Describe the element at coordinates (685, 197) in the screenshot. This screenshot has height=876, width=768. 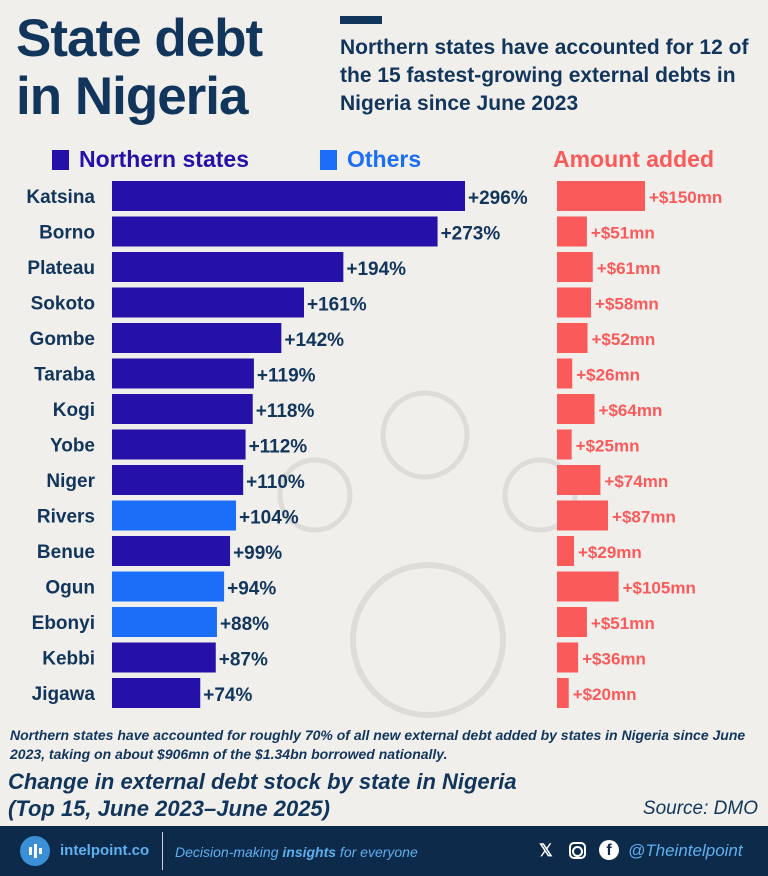
I see `amount-label: +$150mn` at that location.